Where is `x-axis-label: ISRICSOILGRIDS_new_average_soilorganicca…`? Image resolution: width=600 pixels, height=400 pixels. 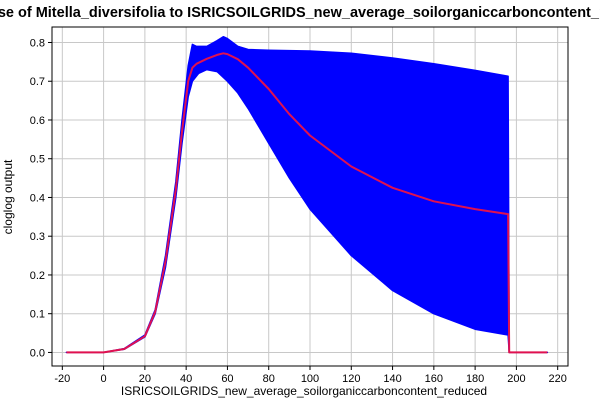 x-axis-label: ISRICSOILGRIDS_new_average_soilorganicca… is located at coordinates (304, 391).